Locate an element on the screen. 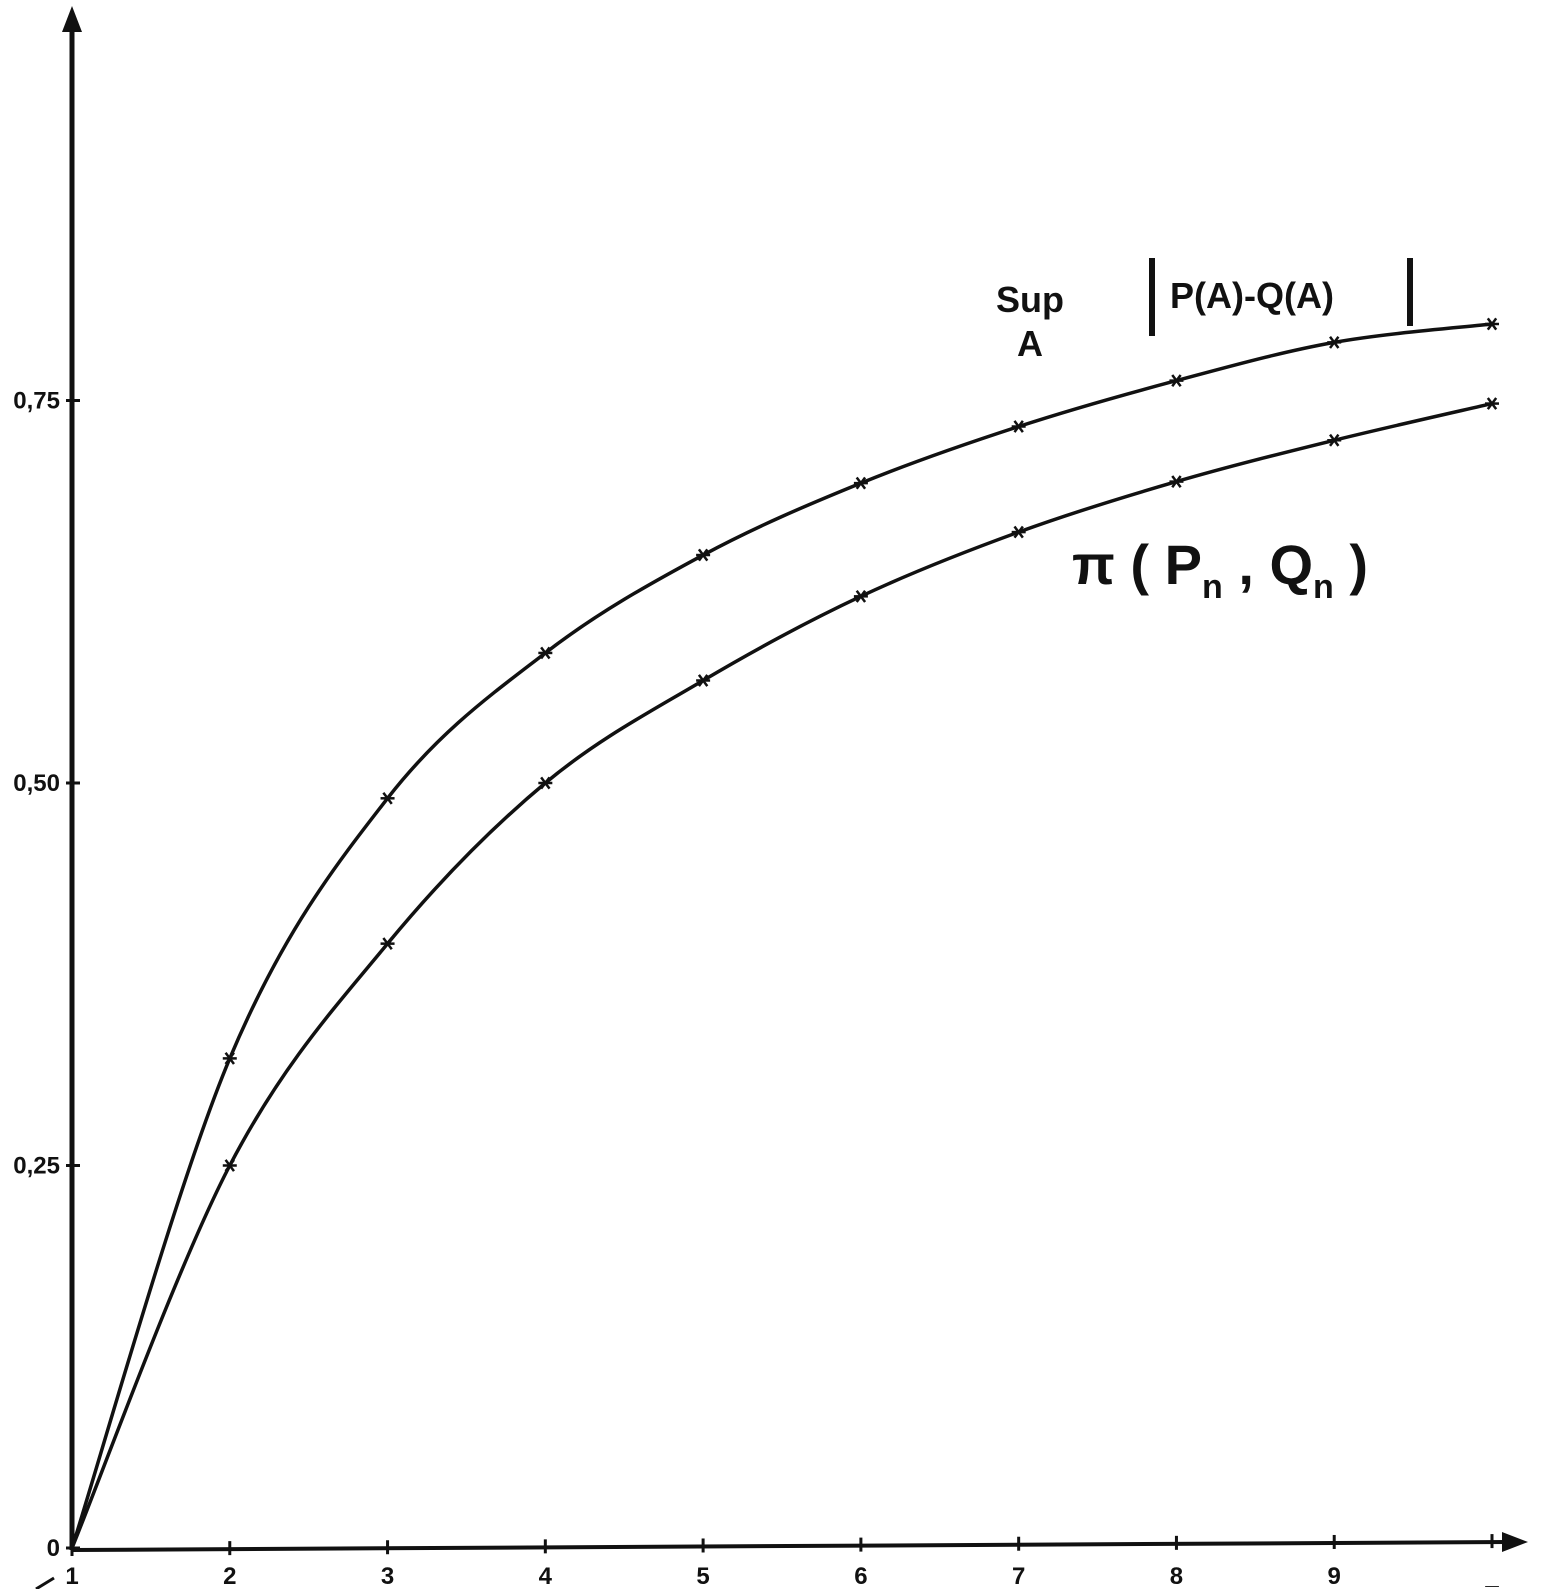  pi-label-main: π ( P is located at coordinates (1137, 564).